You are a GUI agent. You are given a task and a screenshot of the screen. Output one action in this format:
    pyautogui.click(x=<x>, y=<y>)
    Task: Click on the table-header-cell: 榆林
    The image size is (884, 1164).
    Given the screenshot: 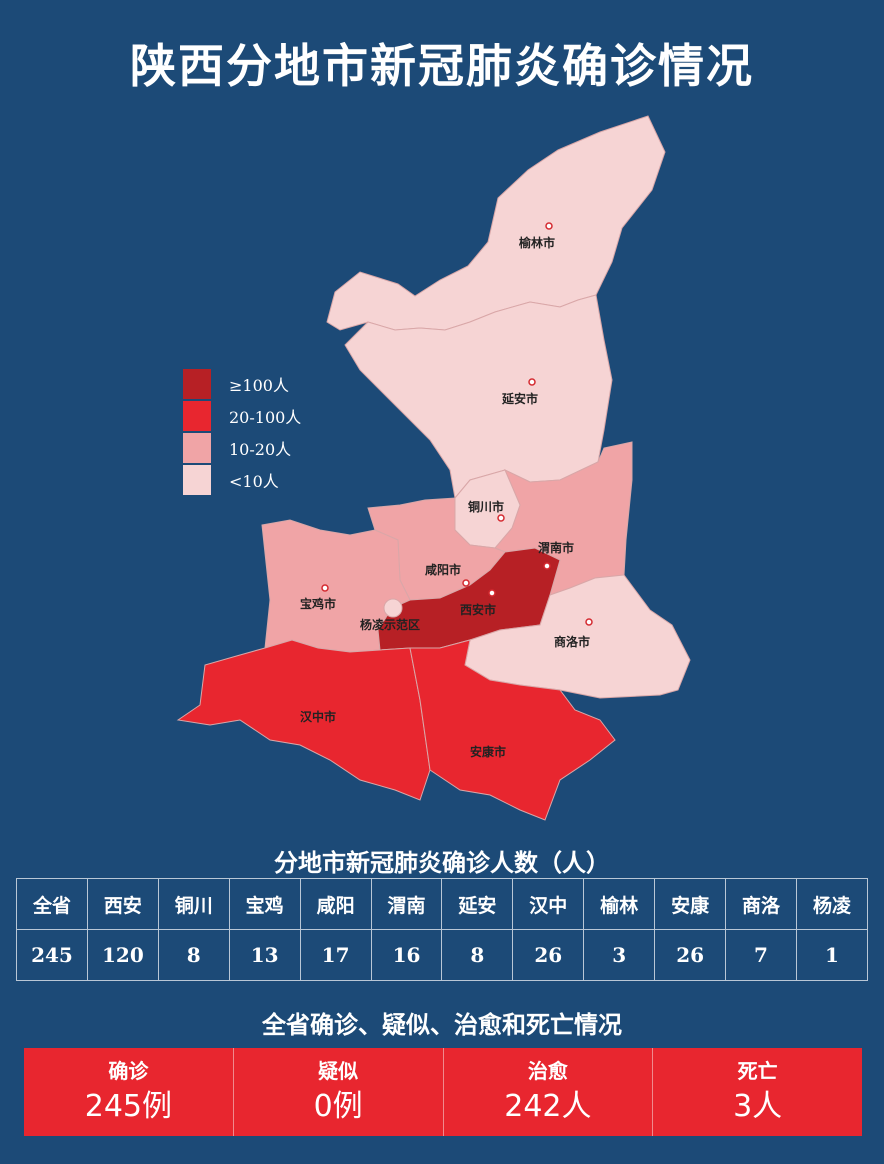 What is the action you would take?
    pyautogui.click(x=619, y=904)
    